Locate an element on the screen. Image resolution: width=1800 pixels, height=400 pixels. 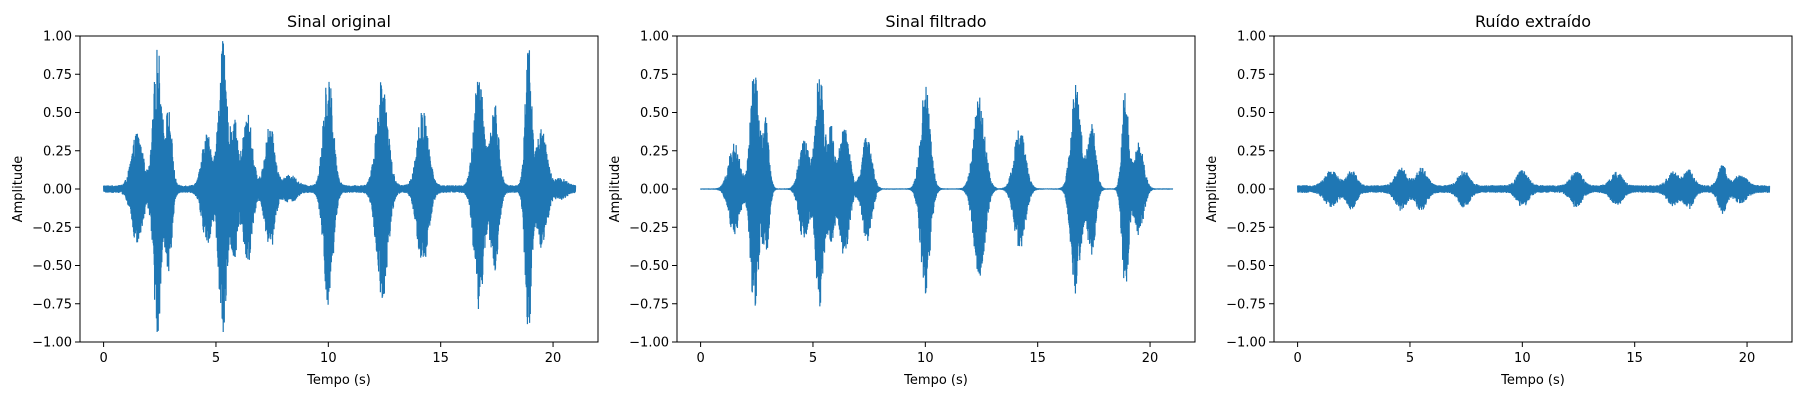
chart-title: Sinal original is located at coordinates (339, 21).